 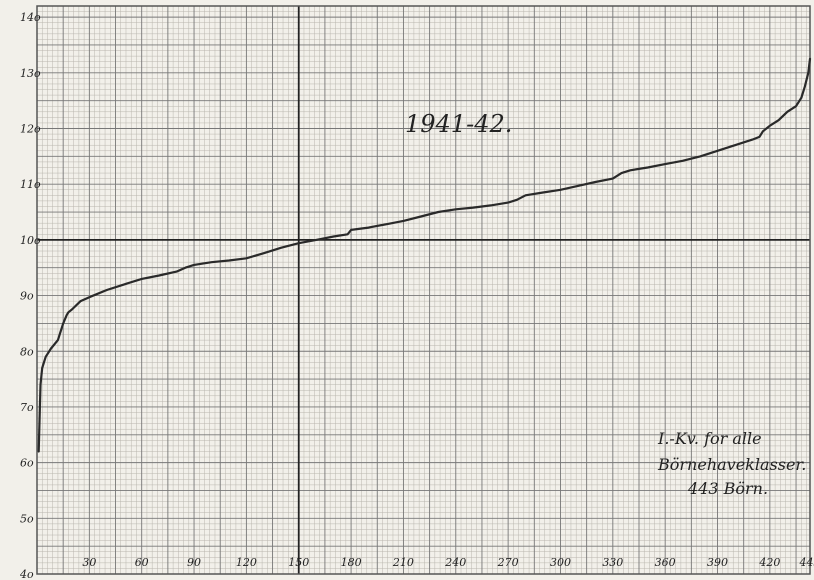 What do you see at coordinates (142, 562) in the screenshot?
I see `x-tick-label: 60` at bounding box center [142, 562].